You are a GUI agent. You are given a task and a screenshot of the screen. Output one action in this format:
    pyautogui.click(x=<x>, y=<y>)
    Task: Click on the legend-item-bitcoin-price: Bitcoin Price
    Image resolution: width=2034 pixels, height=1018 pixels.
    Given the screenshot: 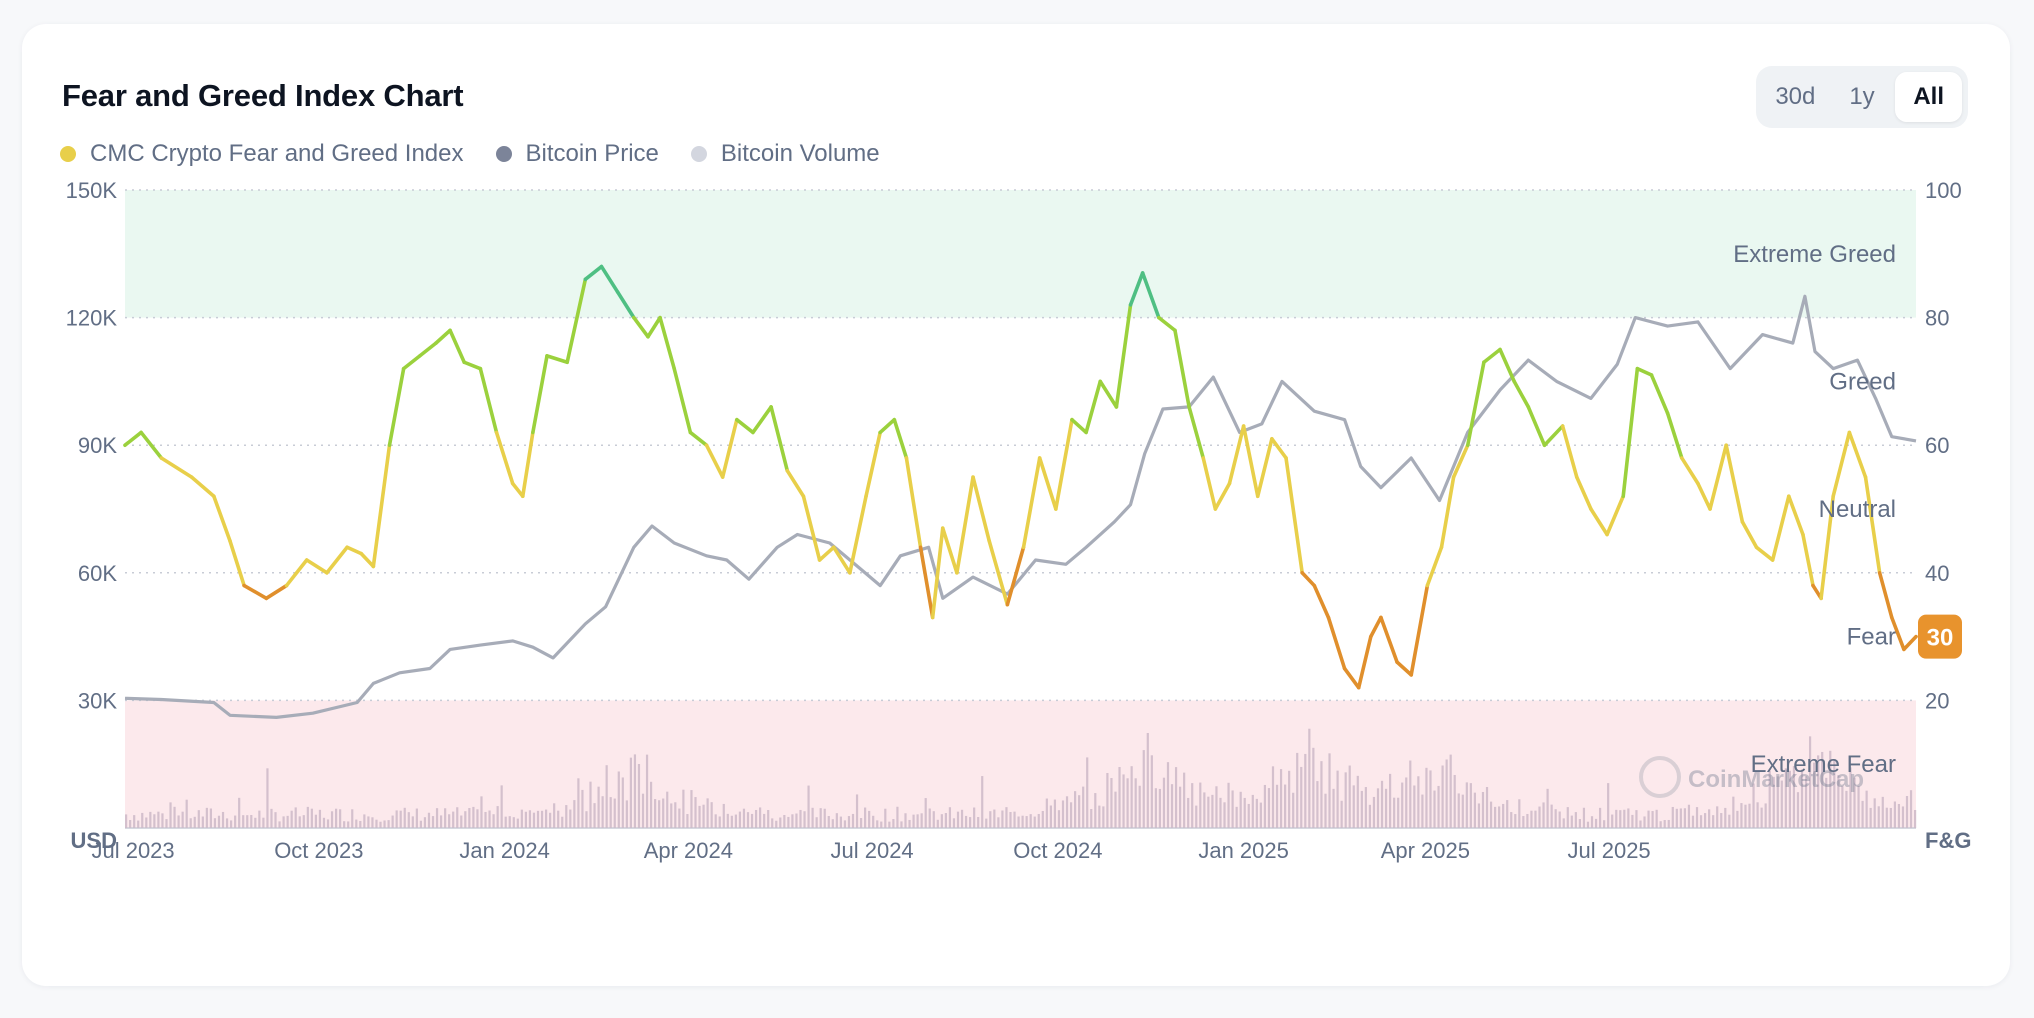 What is the action you would take?
    pyautogui.click(x=577, y=154)
    